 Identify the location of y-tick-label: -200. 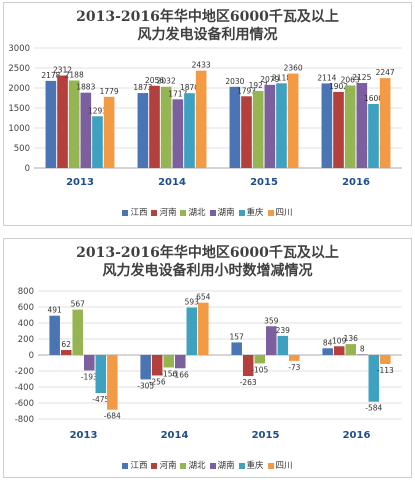
(24, 372).